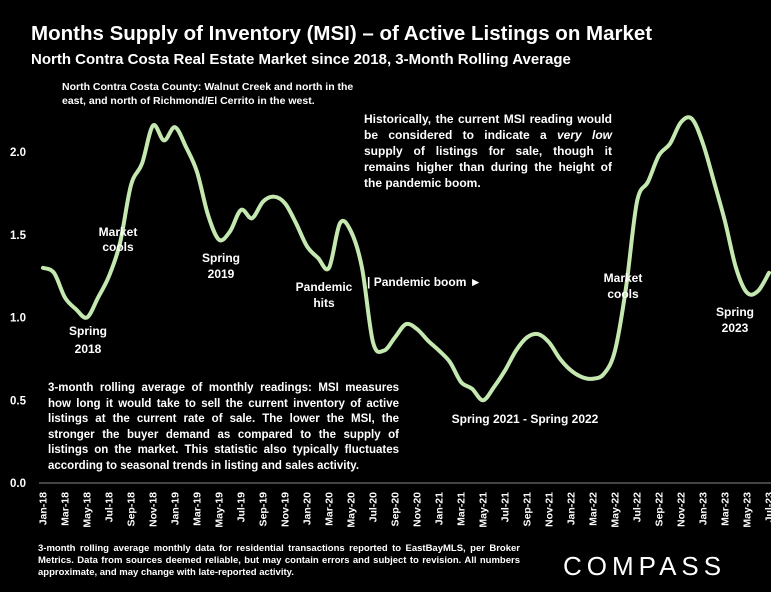 The image size is (771, 592). Describe the element at coordinates (18, 236) in the screenshot. I see `y-tick-label: 1.5` at that location.